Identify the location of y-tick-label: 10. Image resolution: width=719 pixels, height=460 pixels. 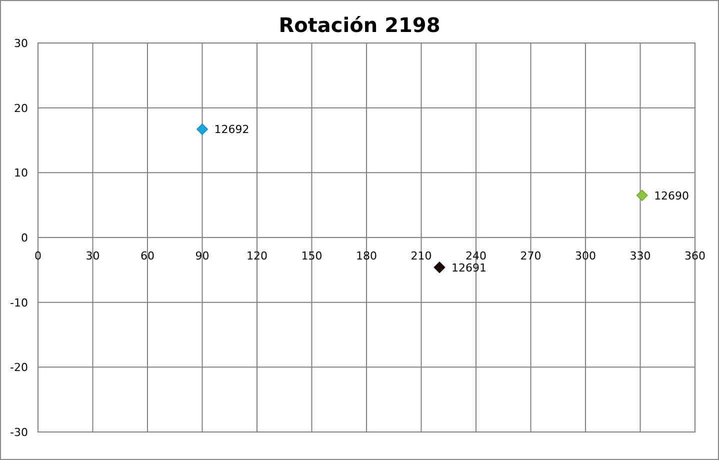
(21, 173).